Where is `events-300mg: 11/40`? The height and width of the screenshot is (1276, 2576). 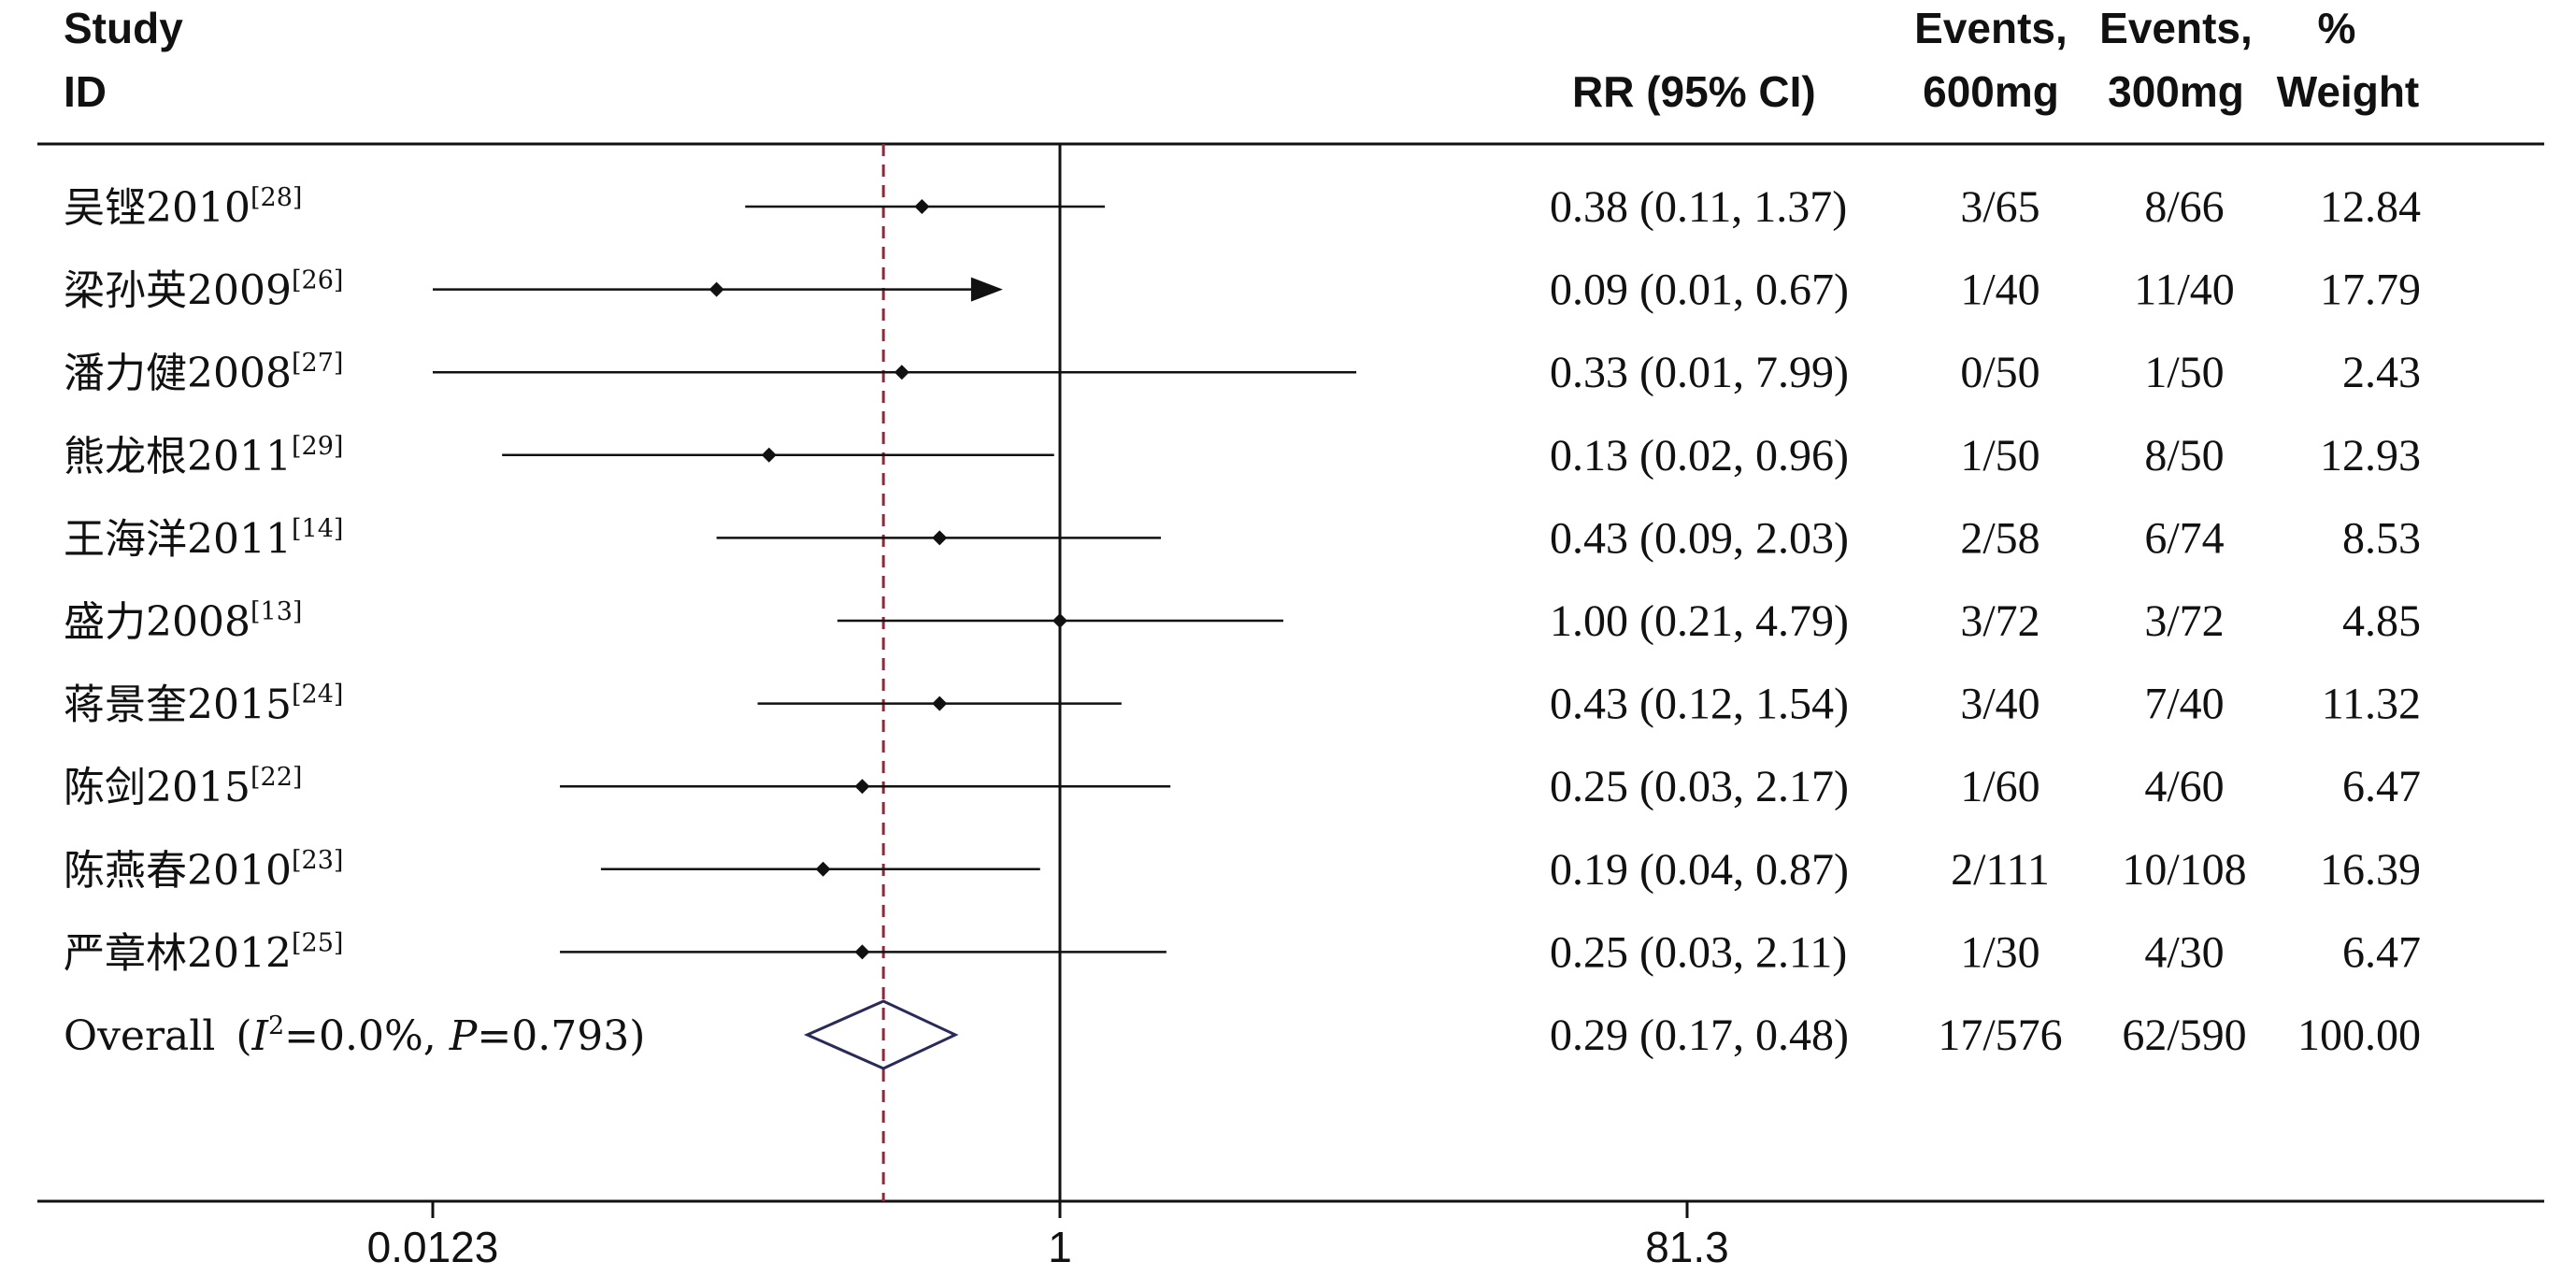 events-300mg: 11/40 is located at coordinates (2184, 290).